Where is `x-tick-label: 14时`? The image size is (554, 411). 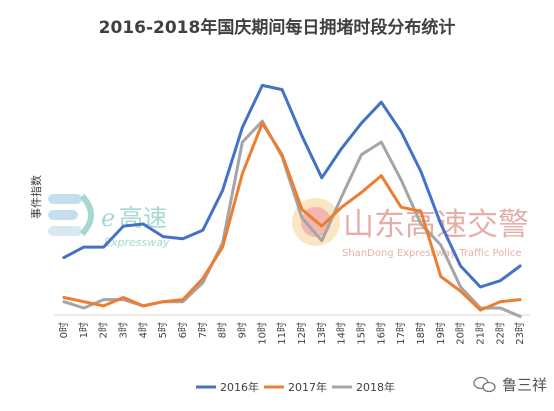 x-tick-label: 14时 is located at coordinates (342, 333).